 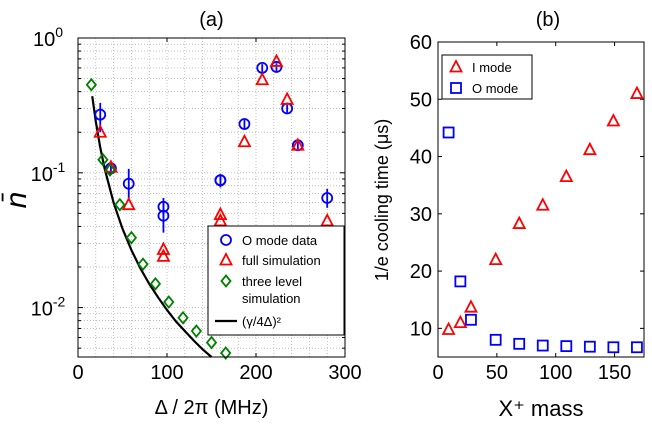 What do you see at coordinates (59, 302) in the screenshot?
I see `panel-a-y-tick-exponent: -2` at bounding box center [59, 302].